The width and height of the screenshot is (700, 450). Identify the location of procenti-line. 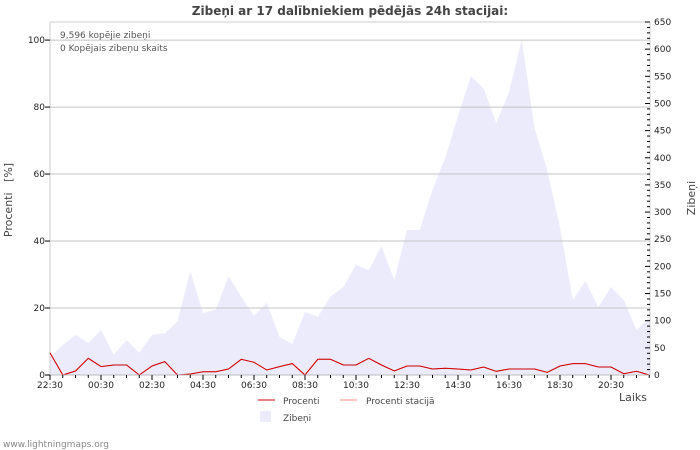
(349, 364).